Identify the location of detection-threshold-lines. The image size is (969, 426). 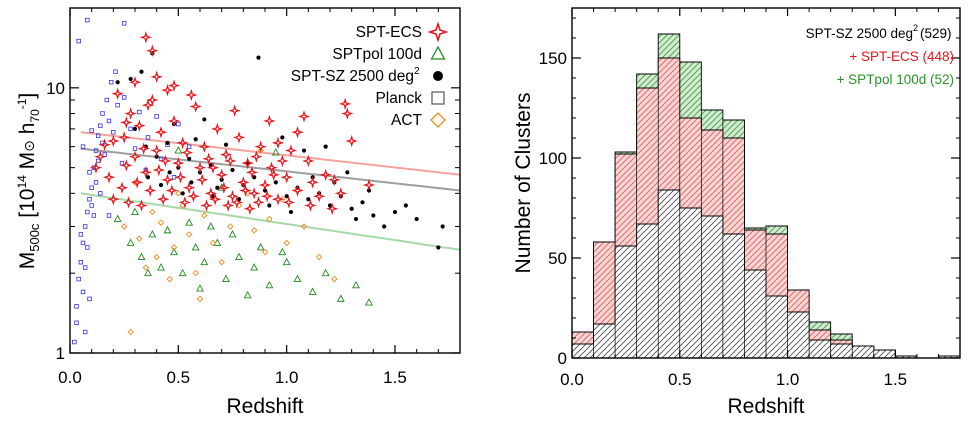
(270, 191).